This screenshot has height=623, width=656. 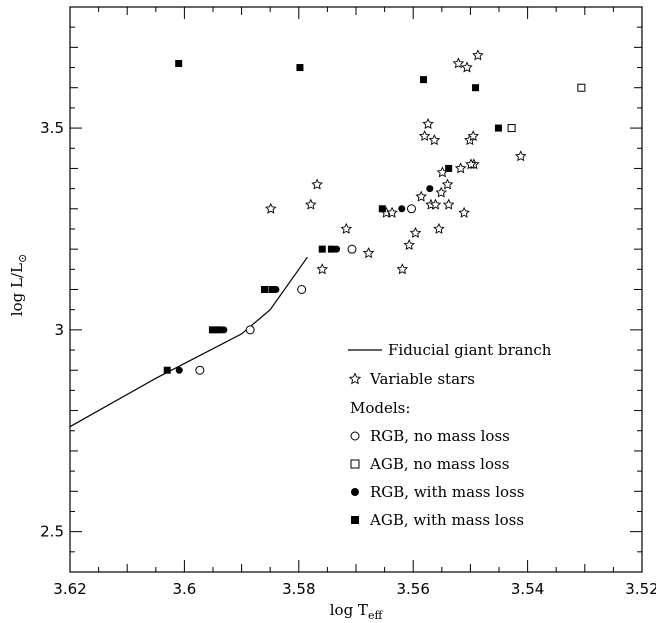 I want to click on fiducial-giant-branch-line, so click(x=188, y=342).